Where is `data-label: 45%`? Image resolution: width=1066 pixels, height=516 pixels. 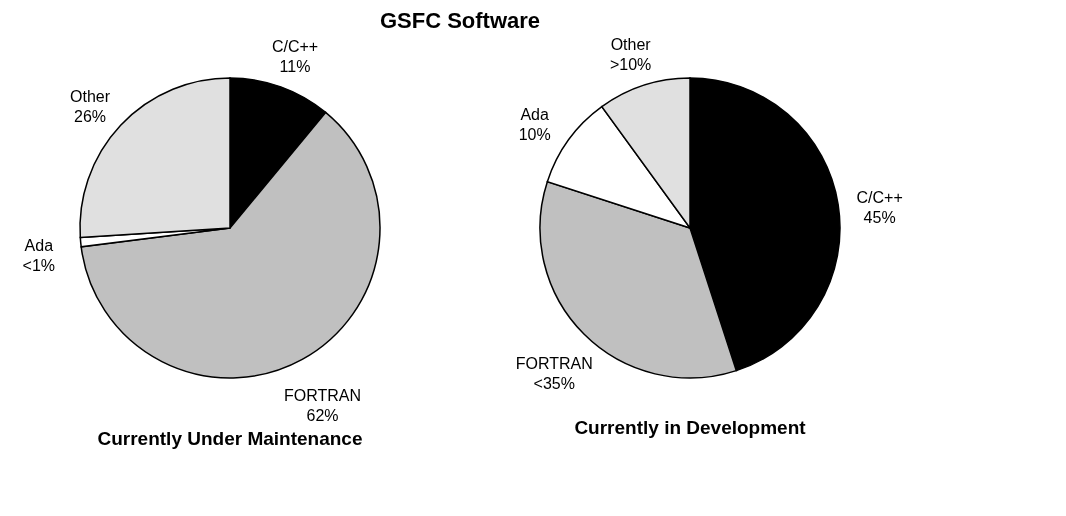 data-label: 45% is located at coordinates (879, 217).